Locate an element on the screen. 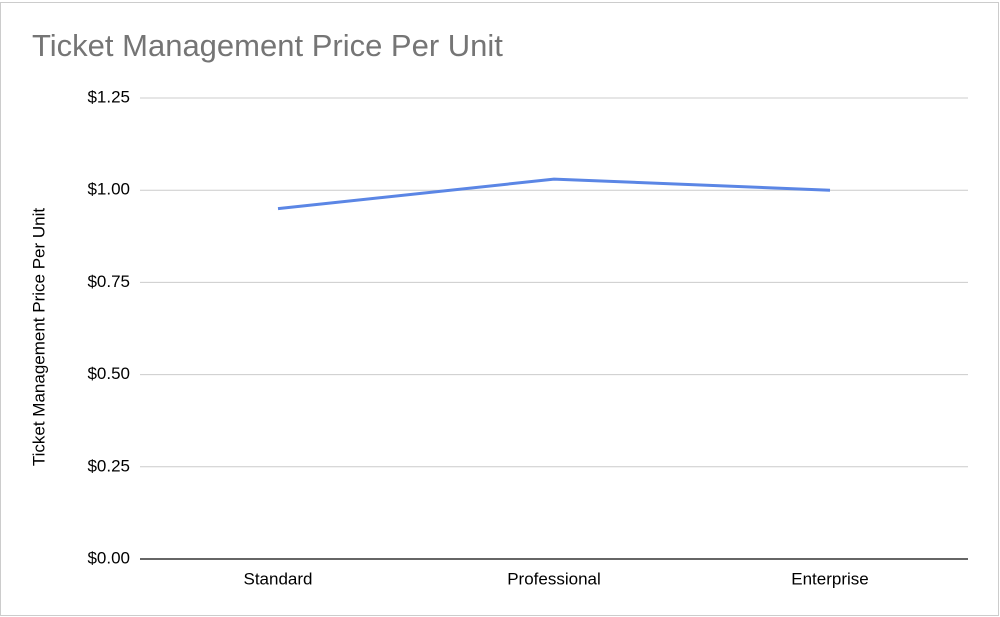  y-tick-label: $1.25 is located at coordinates (108, 96).